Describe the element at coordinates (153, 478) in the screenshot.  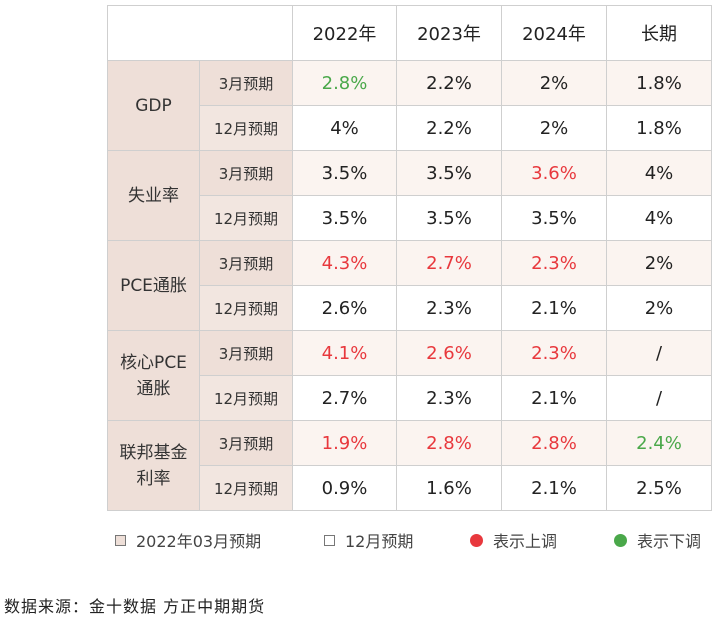
I see `category-label: 利率` at that location.